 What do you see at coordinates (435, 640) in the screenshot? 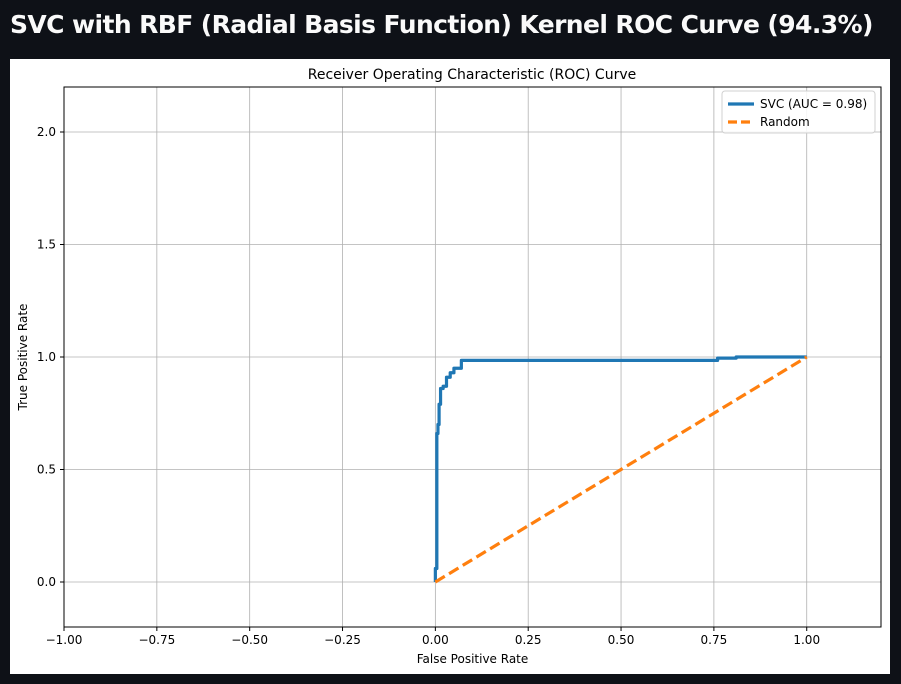
I see `x-tick-label: 0.00` at bounding box center [435, 640].